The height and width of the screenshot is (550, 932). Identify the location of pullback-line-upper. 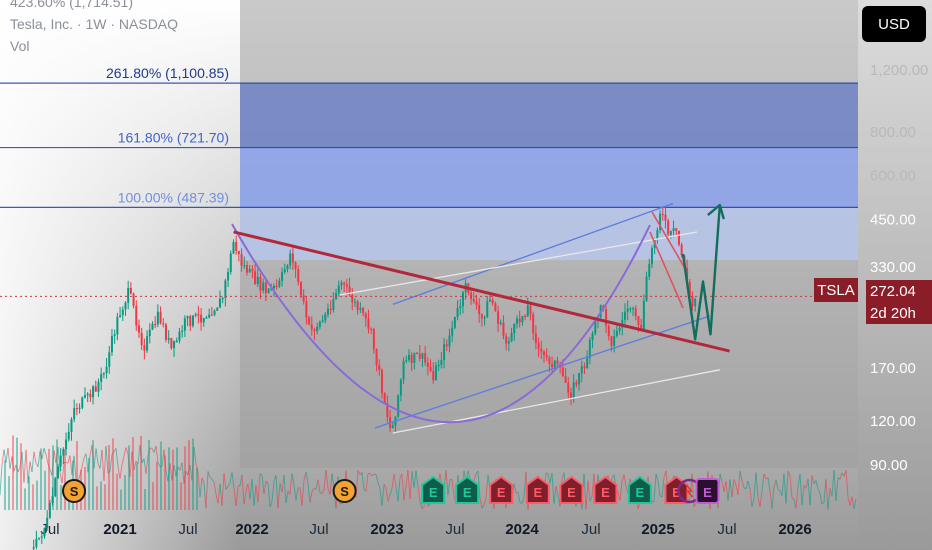
(669, 241).